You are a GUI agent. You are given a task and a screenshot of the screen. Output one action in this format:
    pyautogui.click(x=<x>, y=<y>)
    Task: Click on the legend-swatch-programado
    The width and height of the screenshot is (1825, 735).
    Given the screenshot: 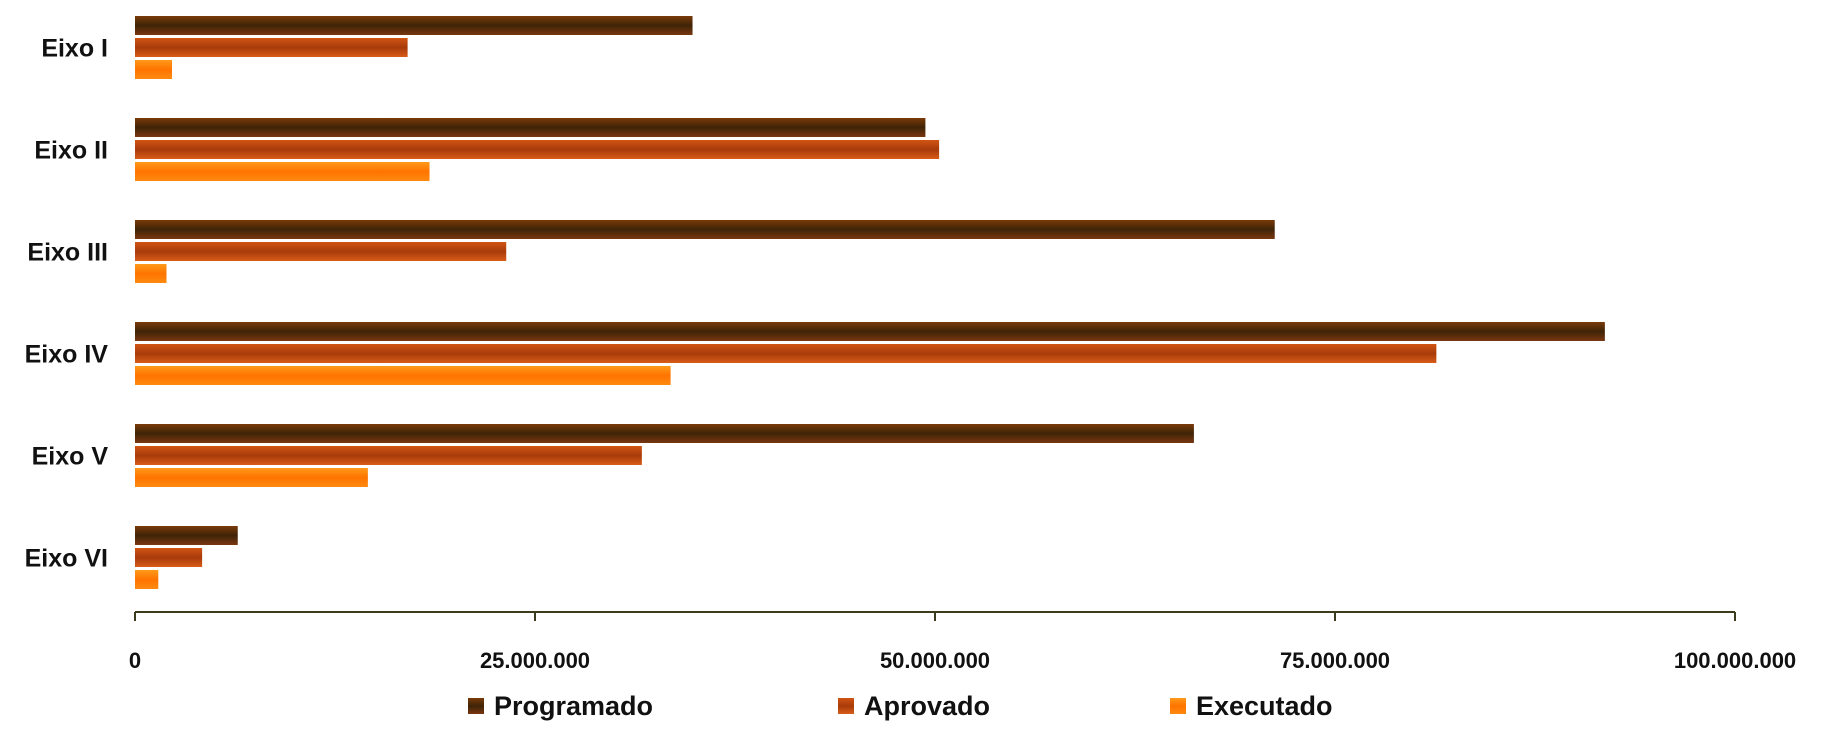 What is the action you would take?
    pyautogui.click(x=476, y=706)
    